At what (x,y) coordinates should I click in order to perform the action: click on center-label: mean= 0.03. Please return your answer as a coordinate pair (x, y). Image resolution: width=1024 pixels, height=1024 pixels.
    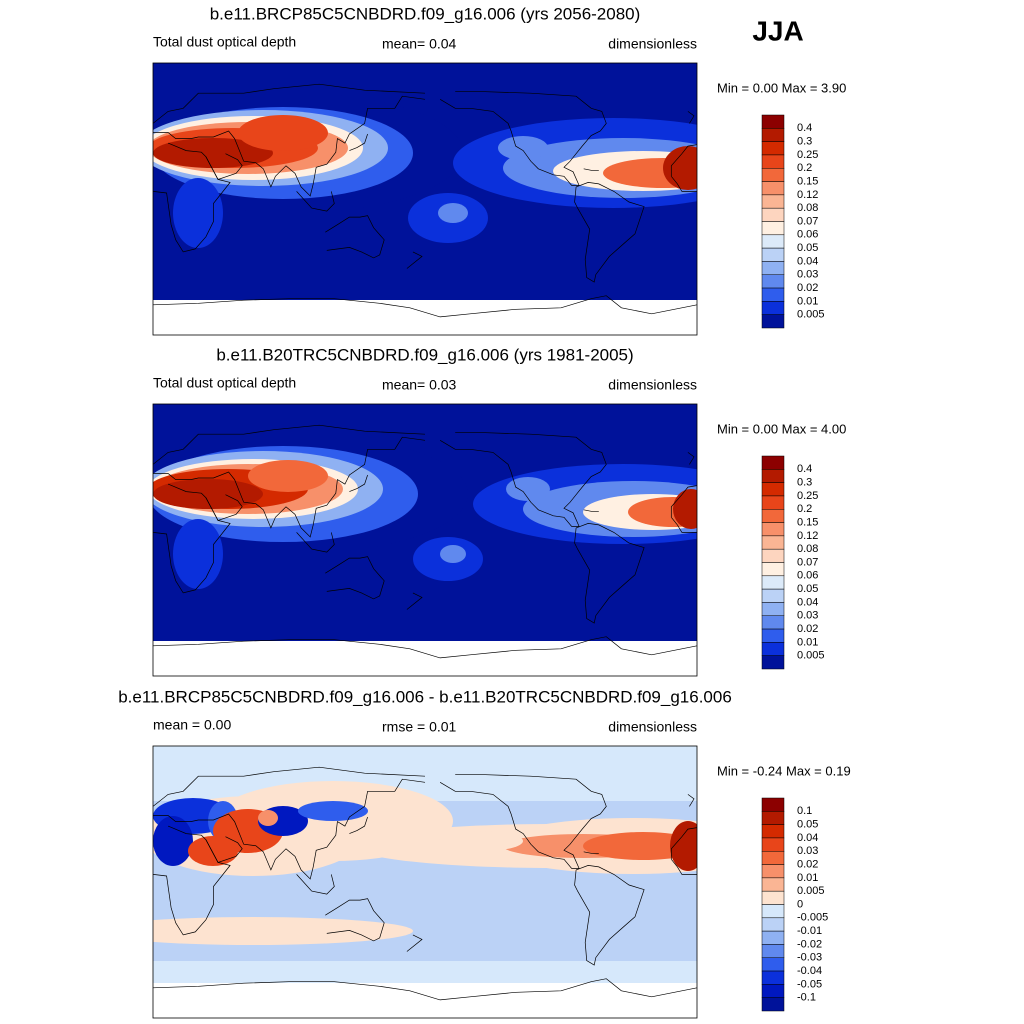
    Looking at the image, I should click on (419, 385).